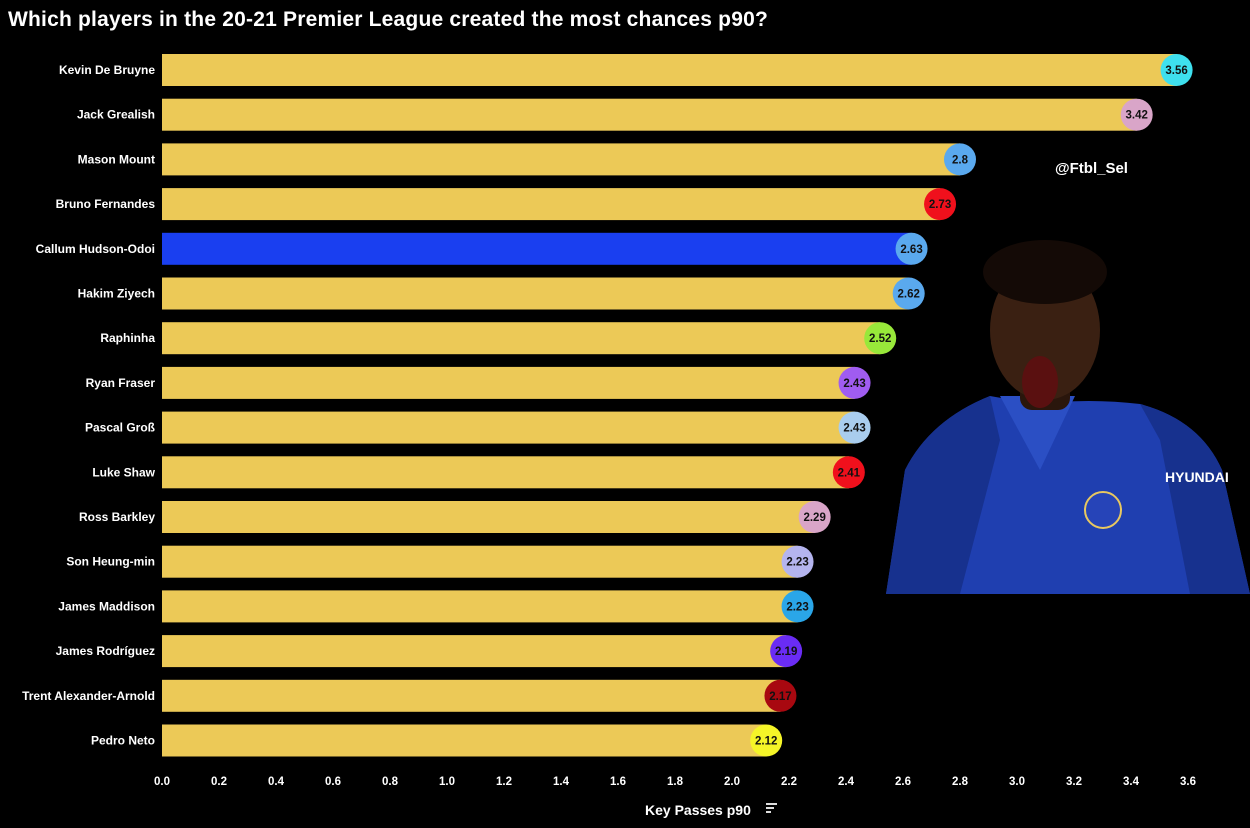 The height and width of the screenshot is (828, 1250). I want to click on category-label: Jack Grealish, so click(116, 115).